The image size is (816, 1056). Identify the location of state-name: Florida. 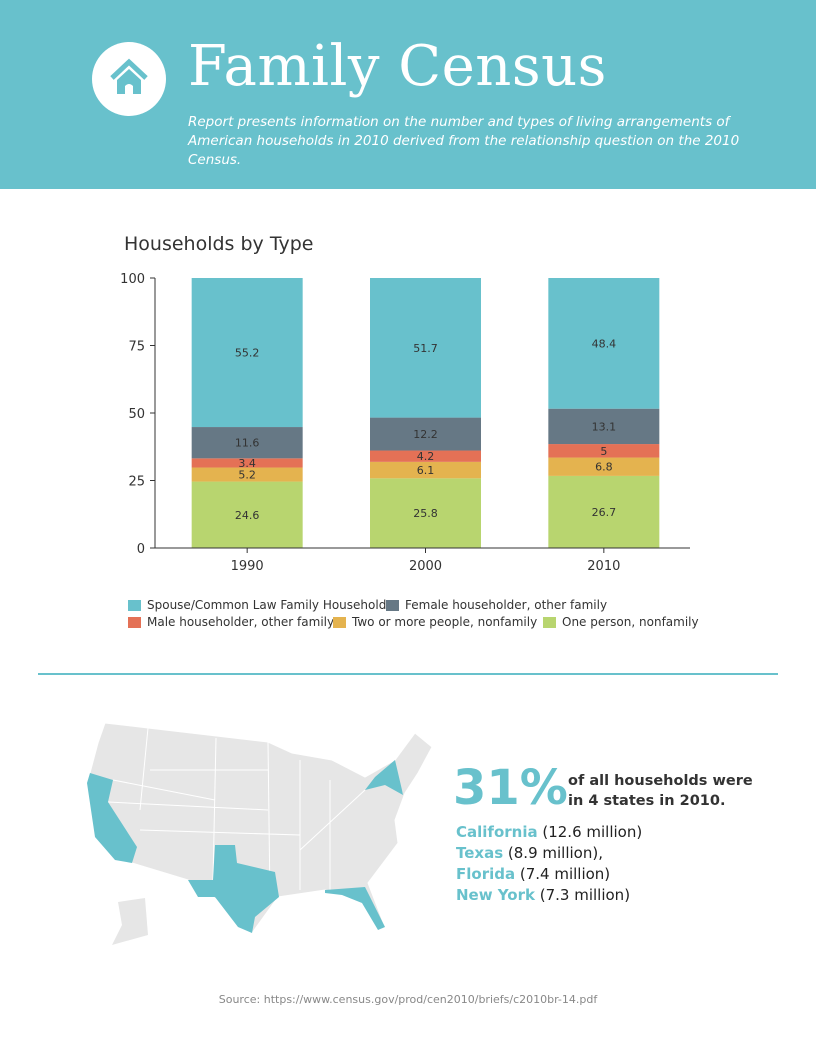
(486, 874).